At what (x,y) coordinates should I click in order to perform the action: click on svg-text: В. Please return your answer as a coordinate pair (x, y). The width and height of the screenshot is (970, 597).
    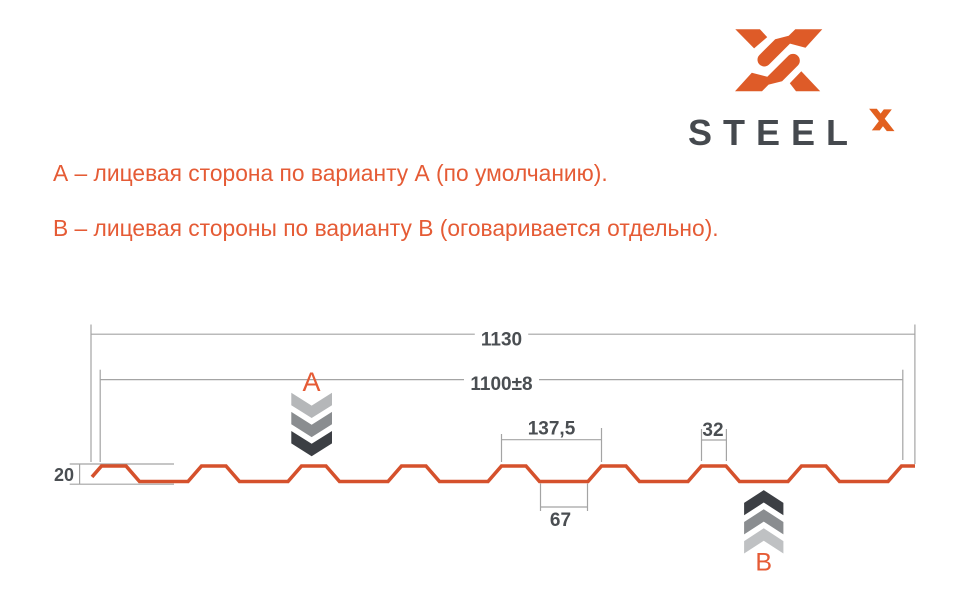
    Looking at the image, I should click on (763, 563).